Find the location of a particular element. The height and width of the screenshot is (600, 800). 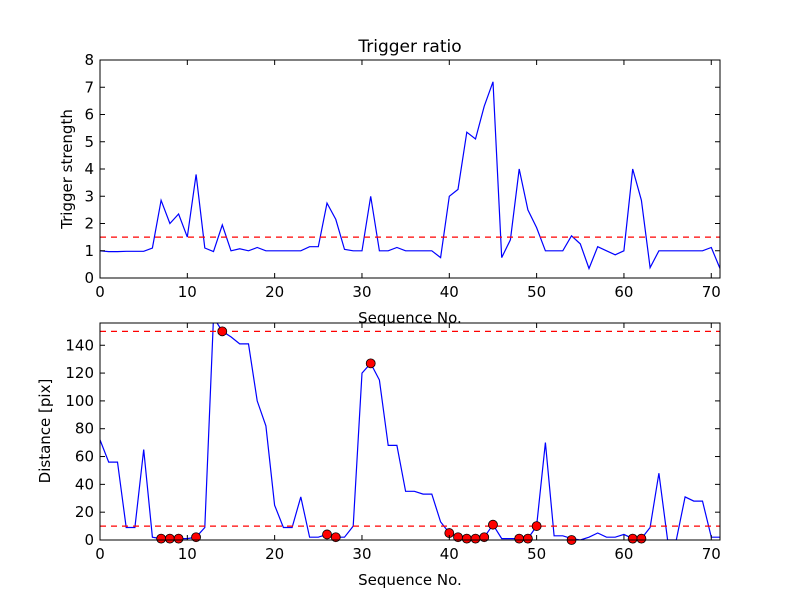

y-tick-label: 8 is located at coordinates (89, 60).